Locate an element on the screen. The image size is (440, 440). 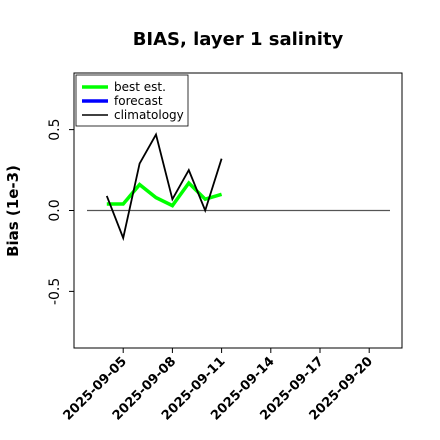
legend: best est. forecast climatology is located at coordinates (132, 100).